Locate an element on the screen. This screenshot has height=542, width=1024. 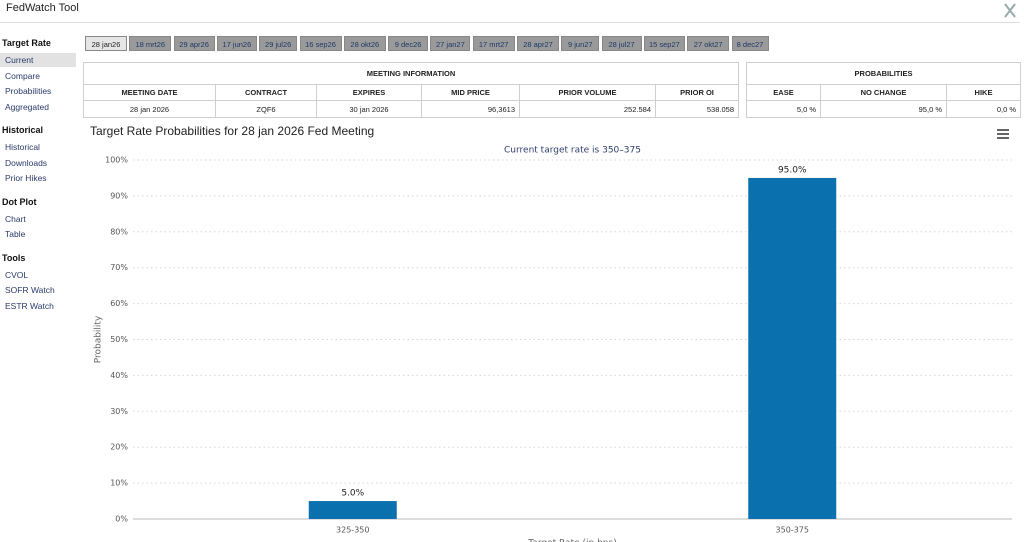
y-tick-label: 90% is located at coordinates (119, 195).